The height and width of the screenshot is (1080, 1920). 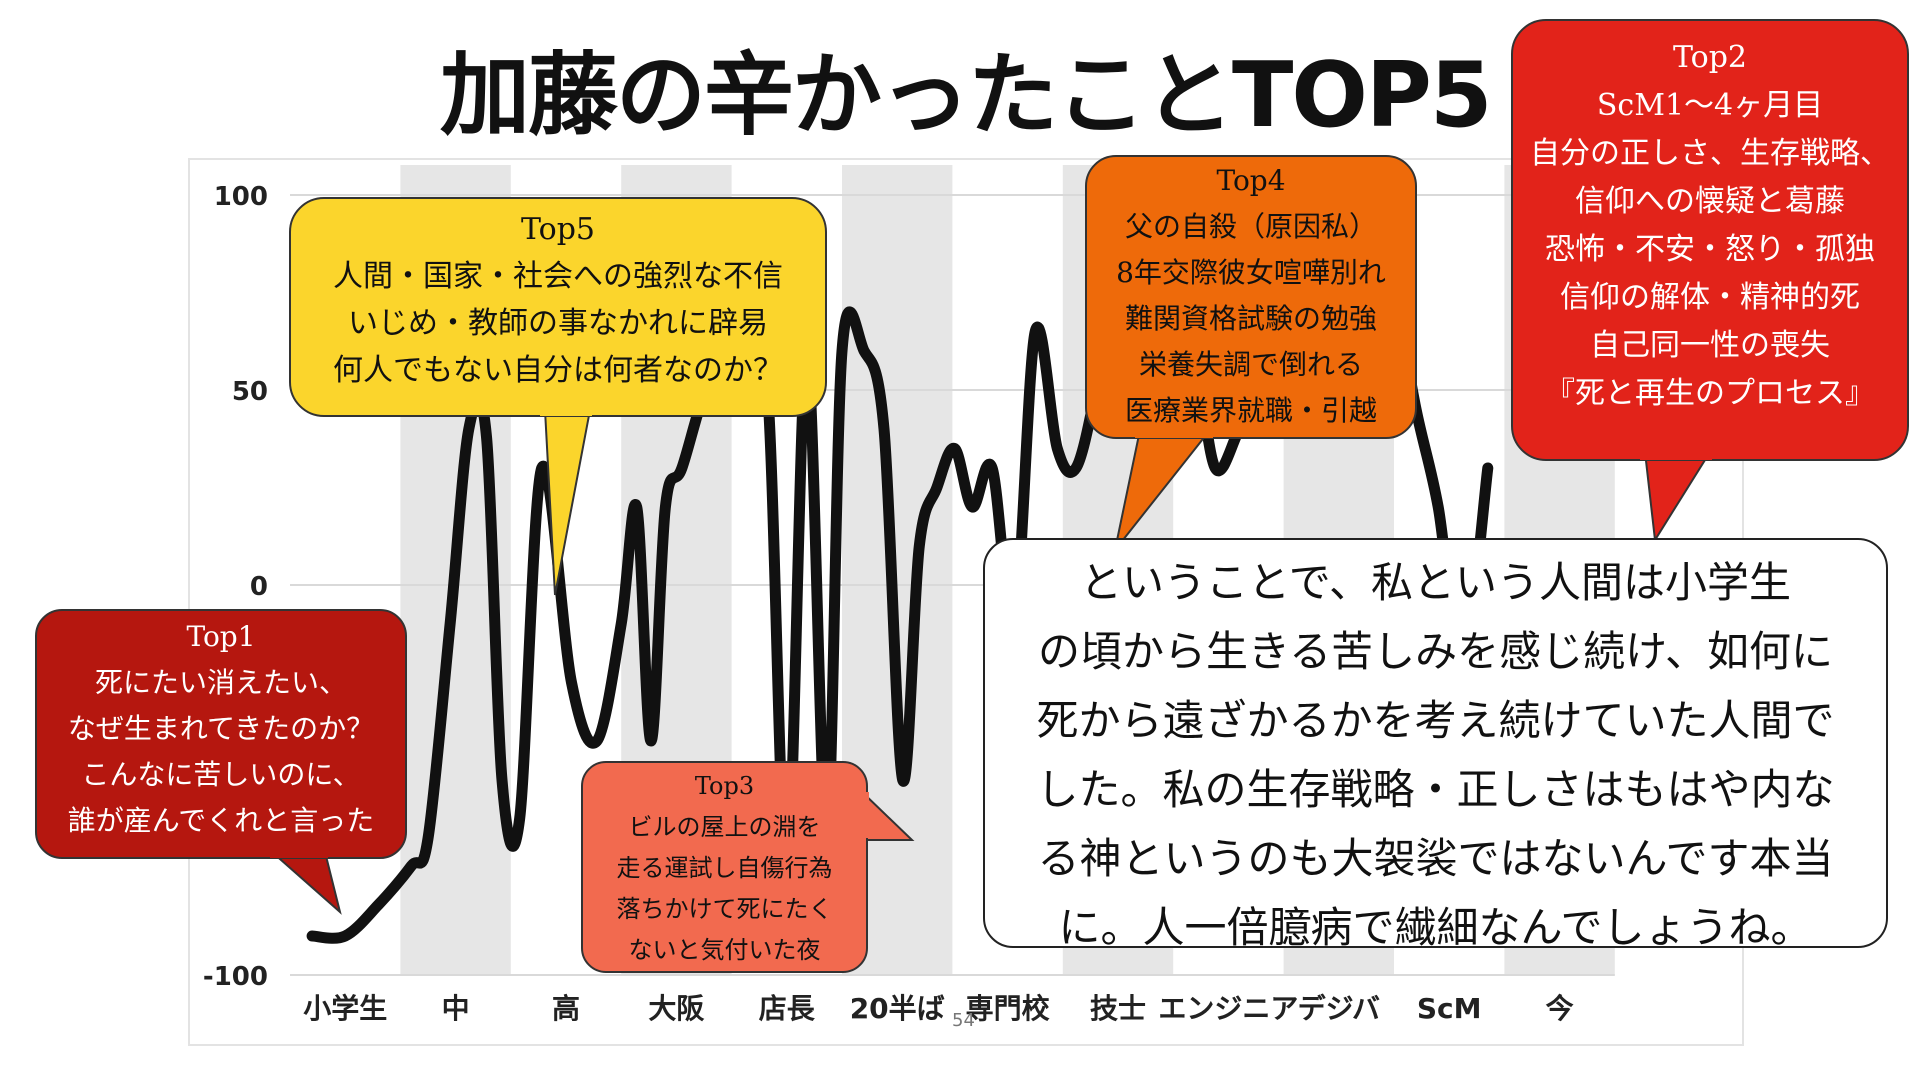 I want to click on top2-line: 自分の正しさ、生存戦略、, so click(x=1710, y=153).